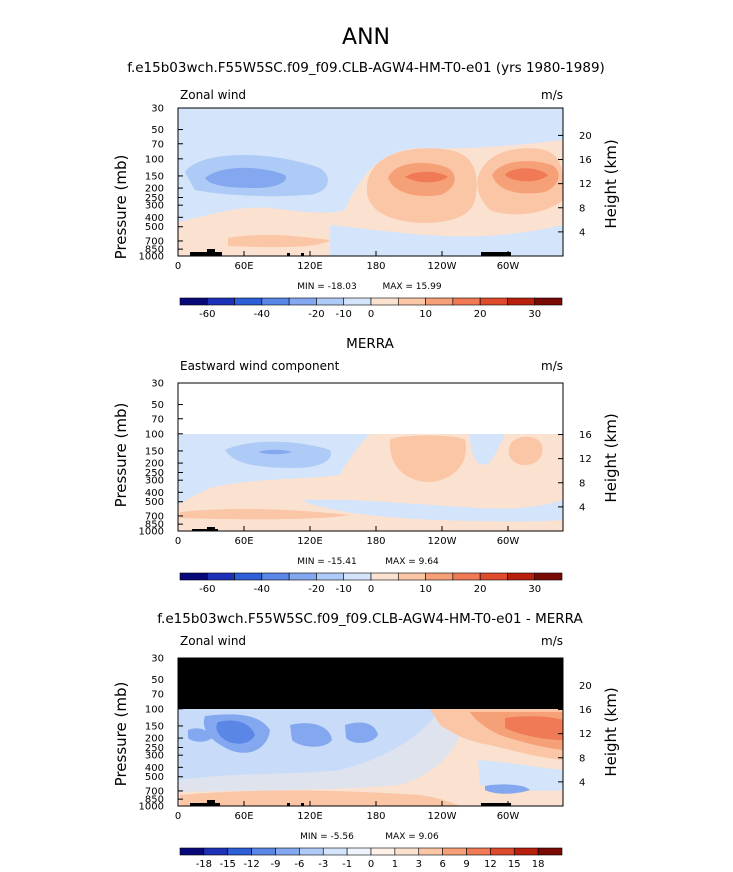 The height and width of the screenshot is (872, 733). What do you see at coordinates (228, 864) in the screenshot?
I see `colorbar-label: -15` at bounding box center [228, 864].